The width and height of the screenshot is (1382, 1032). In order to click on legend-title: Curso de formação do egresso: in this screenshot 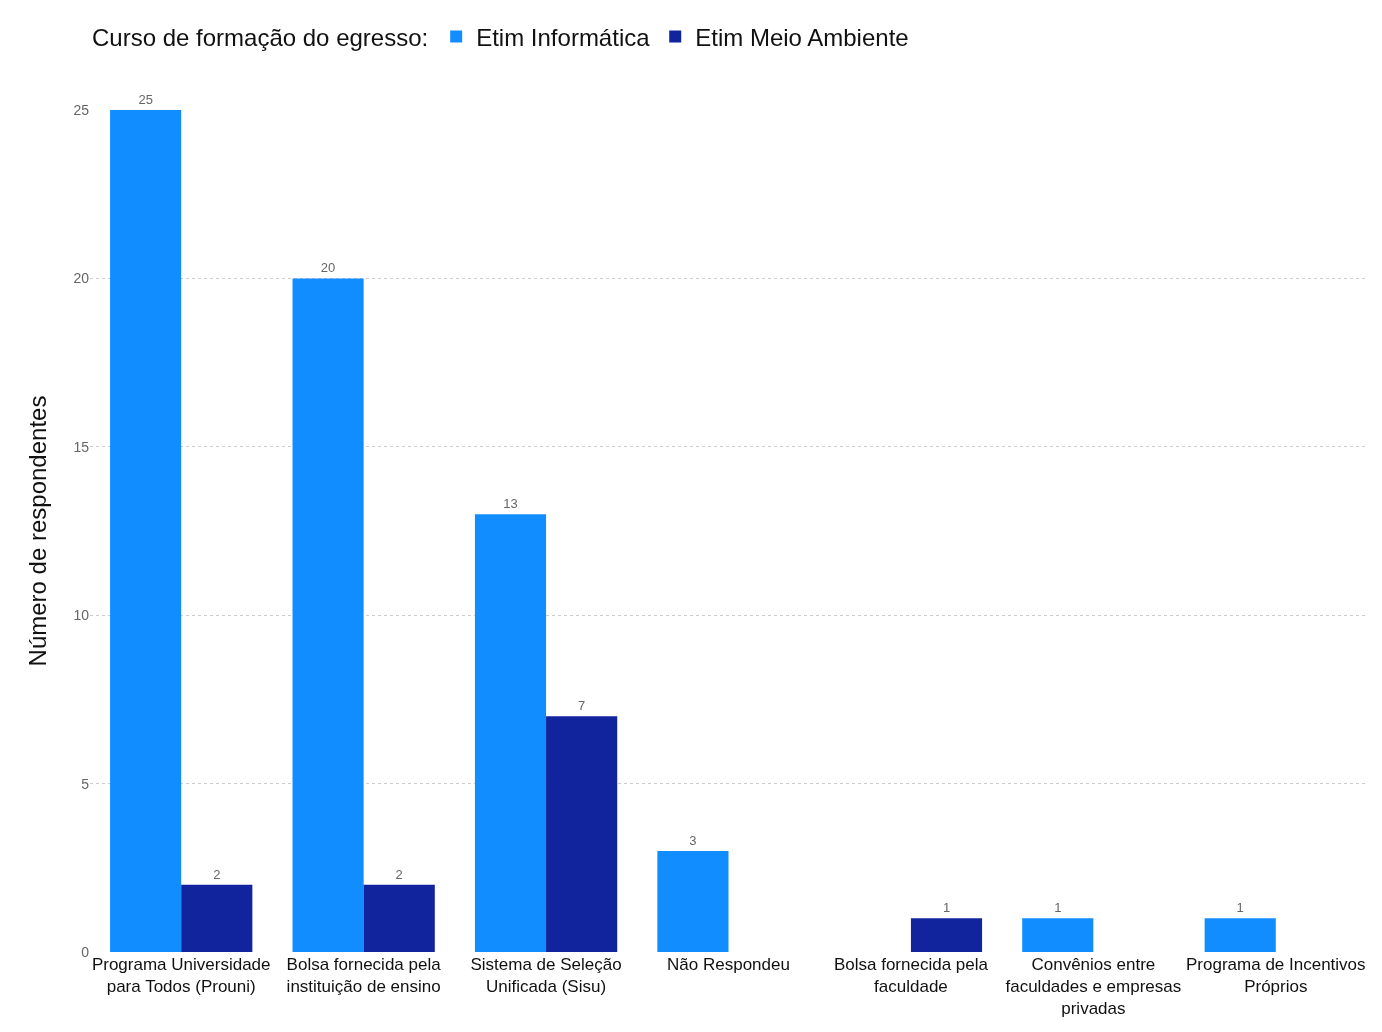, I will do `click(260, 37)`.